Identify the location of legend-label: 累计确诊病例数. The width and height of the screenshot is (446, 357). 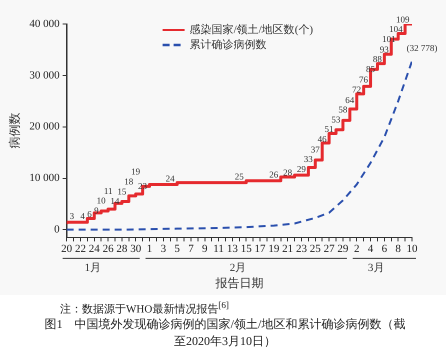
(228, 44).